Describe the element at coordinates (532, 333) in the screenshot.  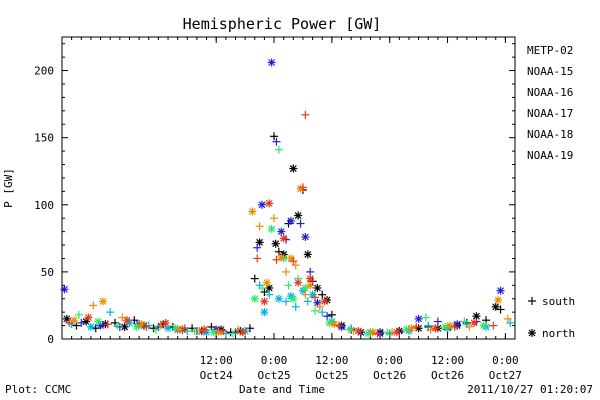
I see `marker-icon` at that location.